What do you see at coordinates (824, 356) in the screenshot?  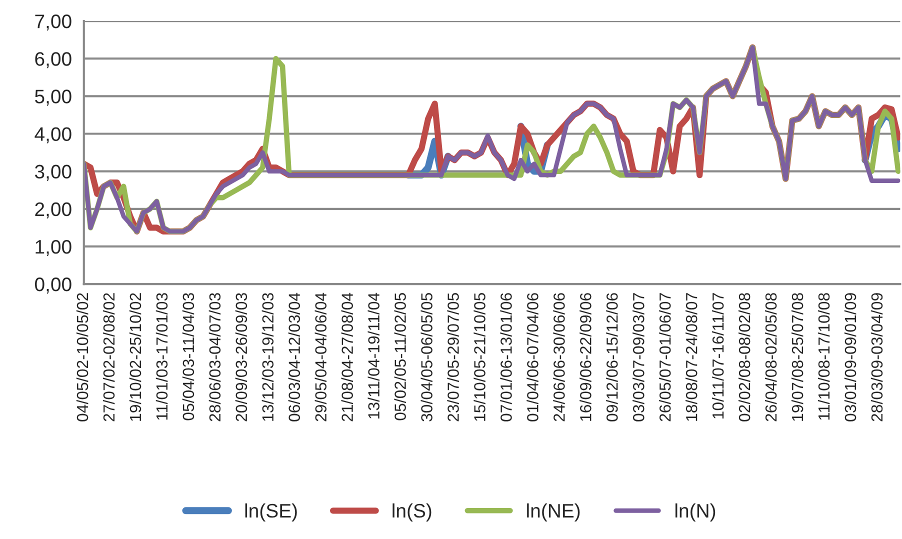 I see `x-tick-label: 11/10/08-17/10/08` at bounding box center [824, 356].